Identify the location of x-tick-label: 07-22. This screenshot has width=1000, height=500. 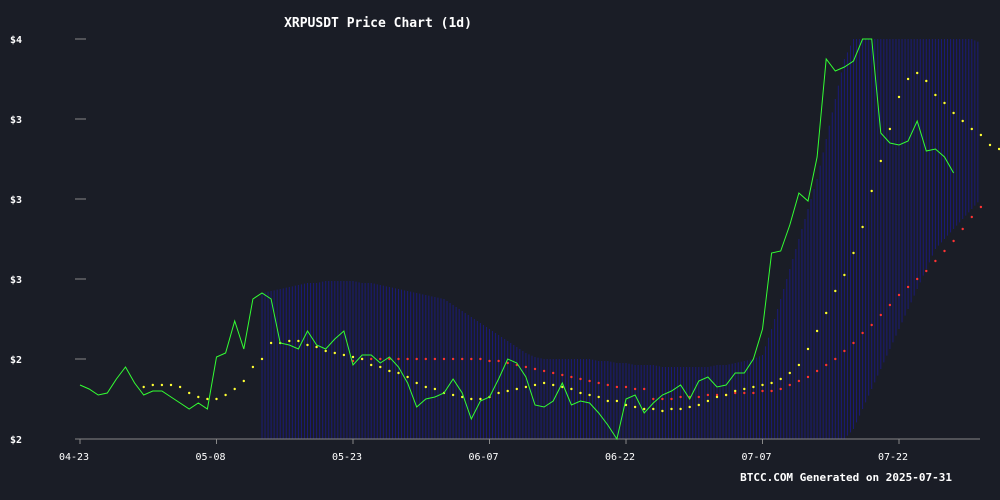
(893, 457).